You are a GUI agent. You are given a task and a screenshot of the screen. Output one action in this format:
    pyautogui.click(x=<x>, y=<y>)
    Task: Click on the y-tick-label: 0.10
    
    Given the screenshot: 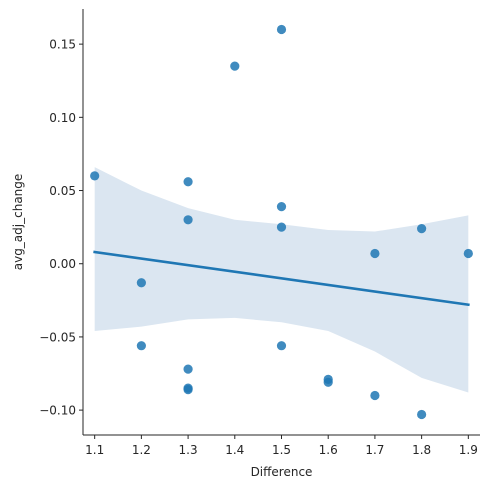 What is the action you would take?
    pyautogui.click(x=62, y=118)
    